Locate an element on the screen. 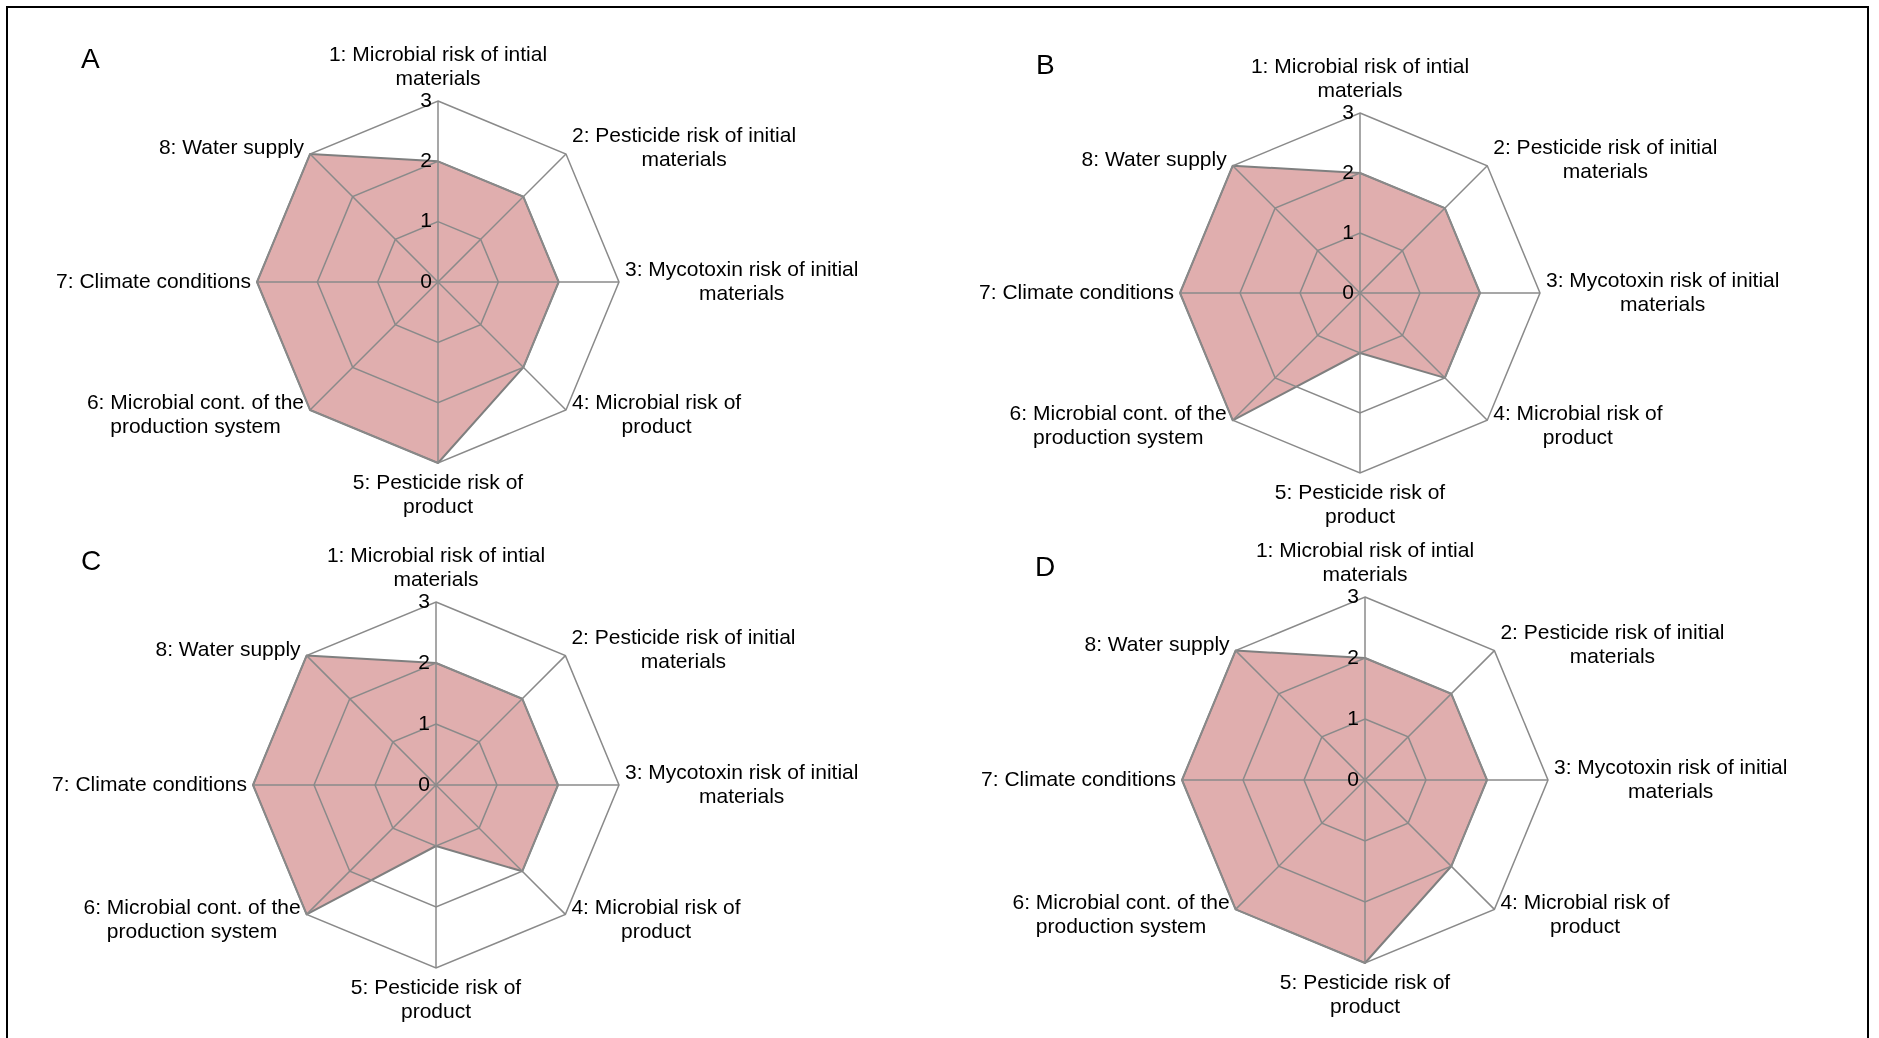  chart-title: A is located at coordinates (90, 58).